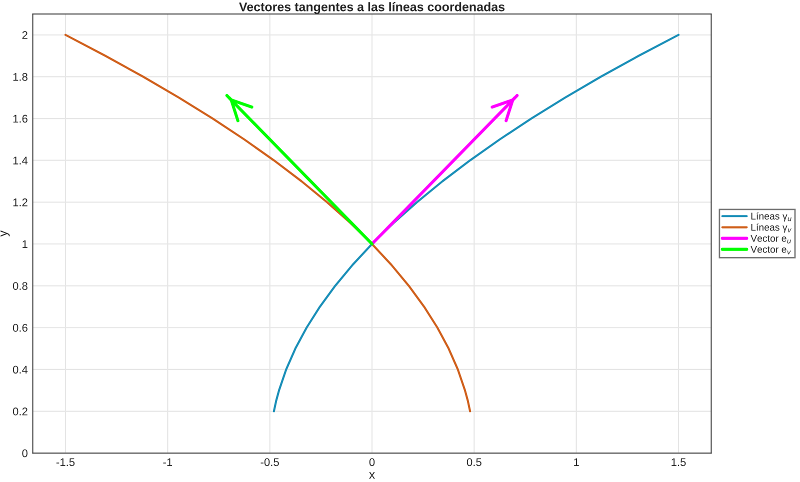 This screenshot has width=800, height=482. Describe the element at coordinates (20, 160) in the screenshot. I see `y-tick-label: 1.4` at that location.